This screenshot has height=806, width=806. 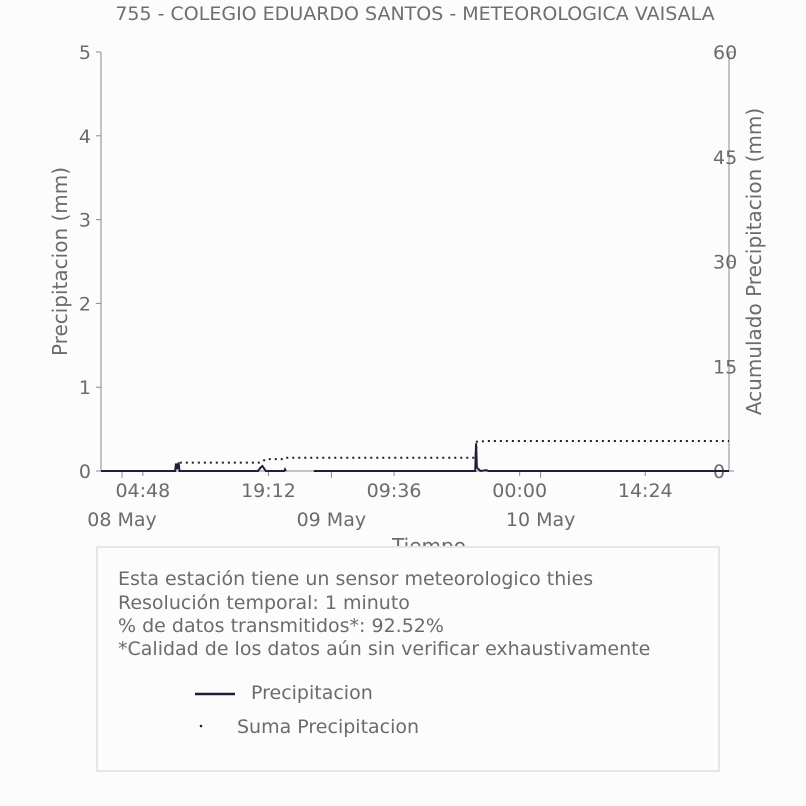 What do you see at coordinates (85, 221) in the screenshot?
I see `y-tick-label: 3` at bounding box center [85, 221].